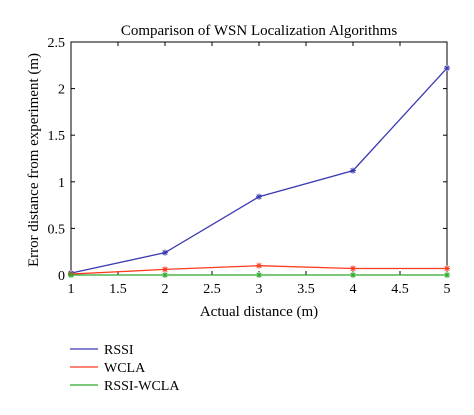  What do you see at coordinates (259, 312) in the screenshot?
I see `x-axis-label: Actual distance (m)` at bounding box center [259, 312].